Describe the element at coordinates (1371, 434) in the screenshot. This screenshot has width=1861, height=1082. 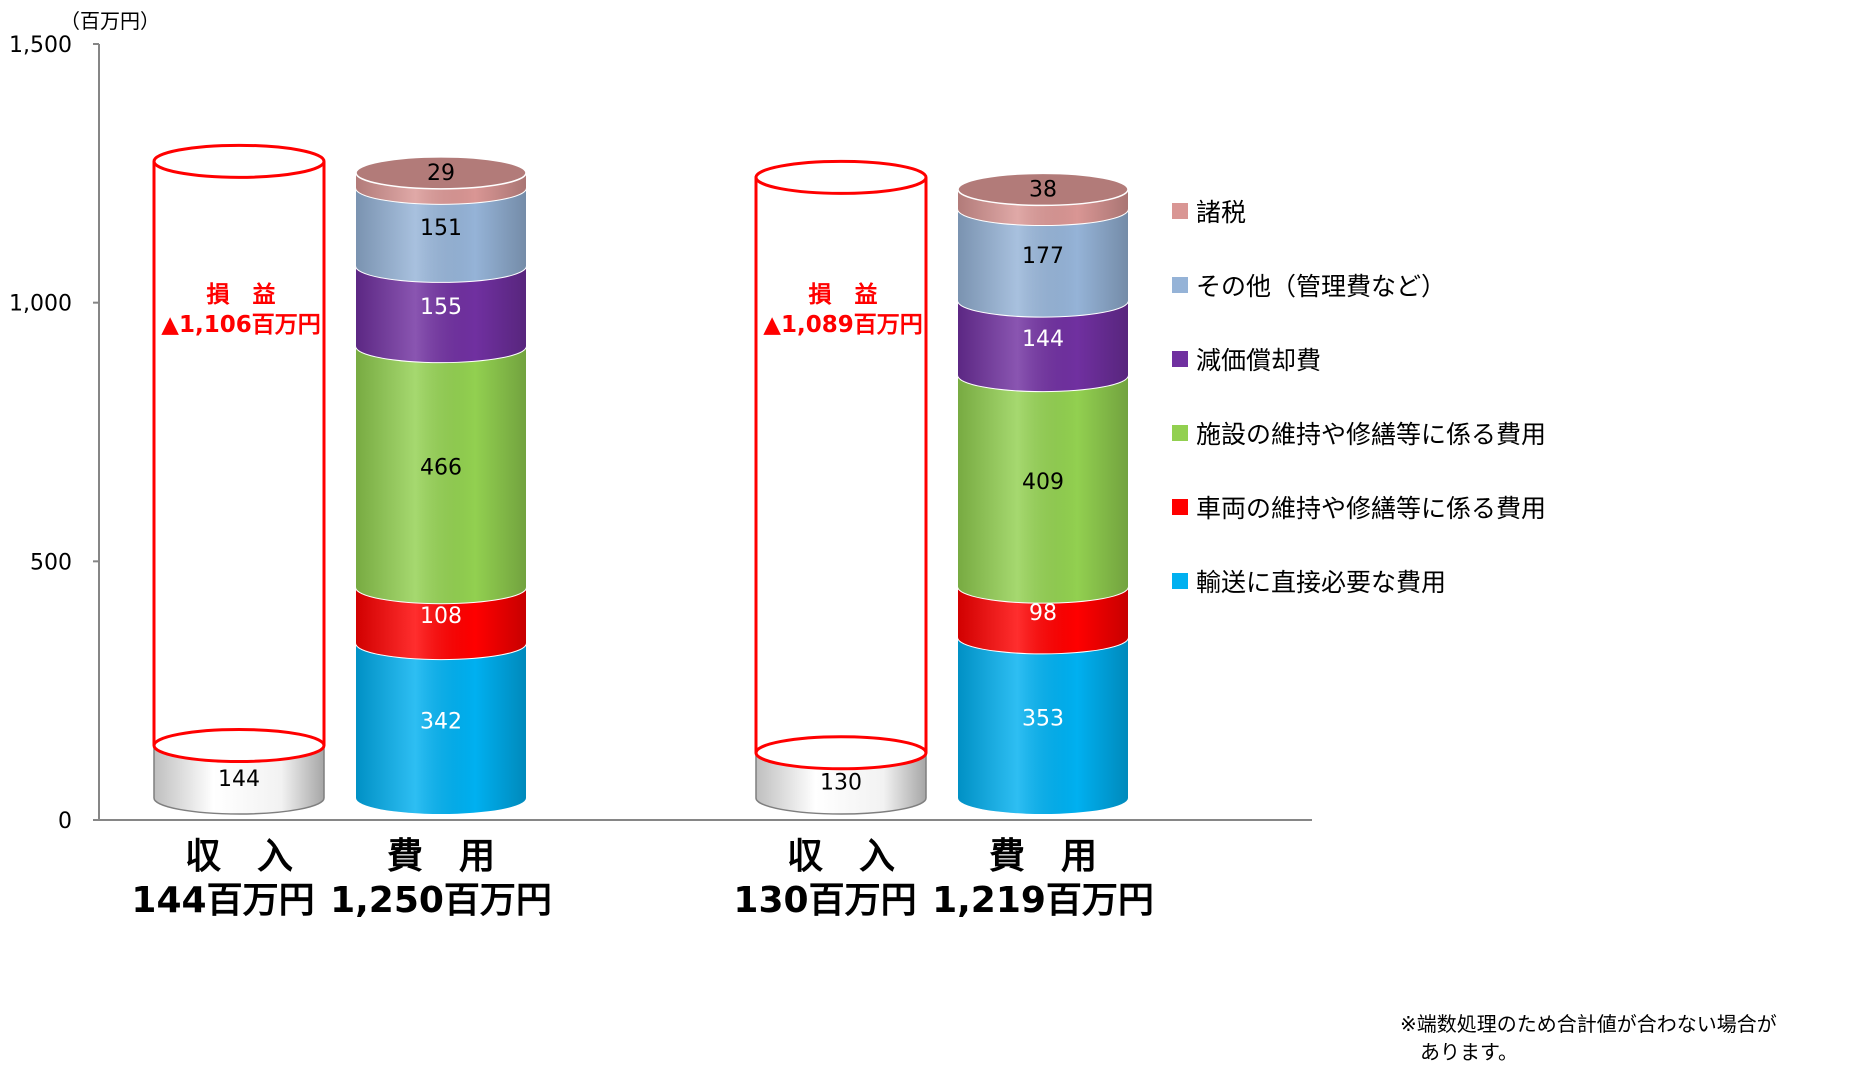
I see `legend-label: 施設の維持や修繕等に係る費用` at that location.